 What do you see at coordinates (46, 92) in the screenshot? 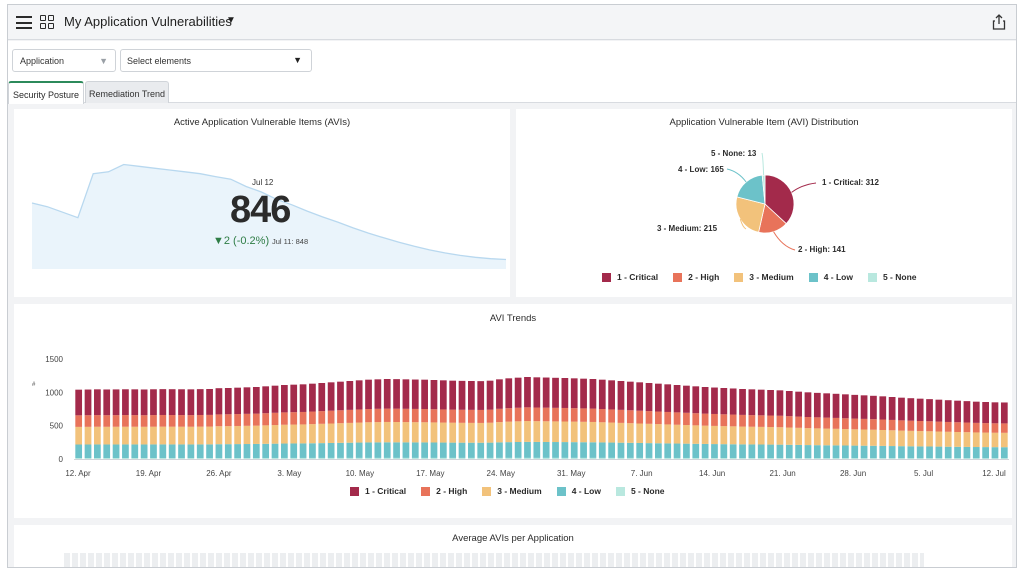
I see `tab-security-posture: Security Posture` at bounding box center [46, 92].